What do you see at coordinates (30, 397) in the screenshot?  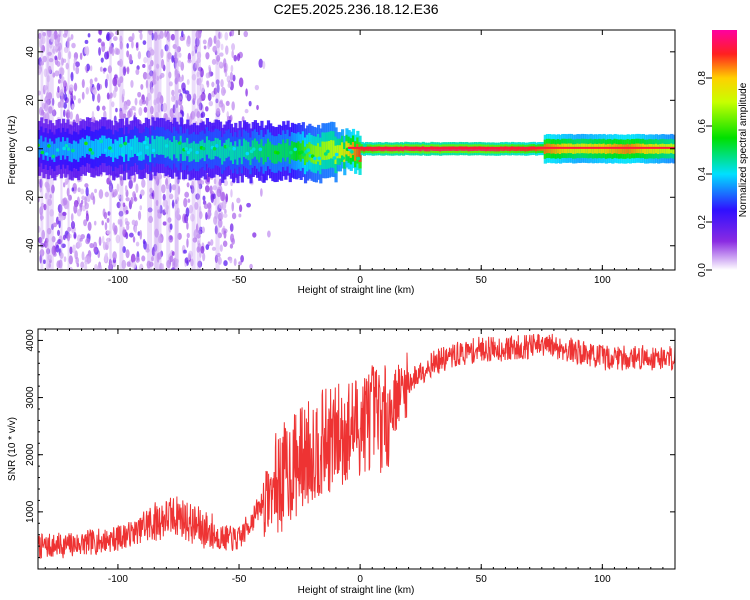 I see `y-tick-label: 3000` at bounding box center [30, 397].